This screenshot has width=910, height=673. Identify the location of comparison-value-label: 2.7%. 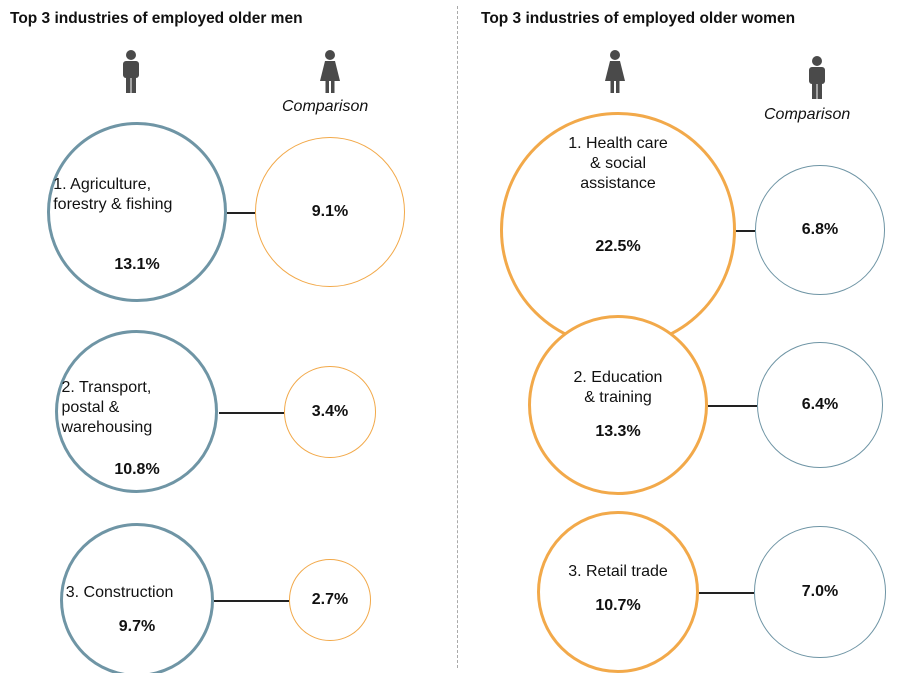
(330, 599).